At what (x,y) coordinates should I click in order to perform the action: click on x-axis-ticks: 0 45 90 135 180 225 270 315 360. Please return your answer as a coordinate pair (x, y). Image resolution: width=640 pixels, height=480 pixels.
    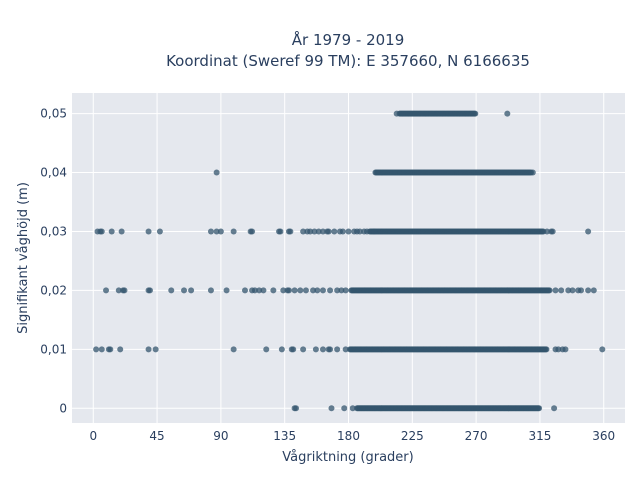
    Looking at the image, I should click on (352, 436).